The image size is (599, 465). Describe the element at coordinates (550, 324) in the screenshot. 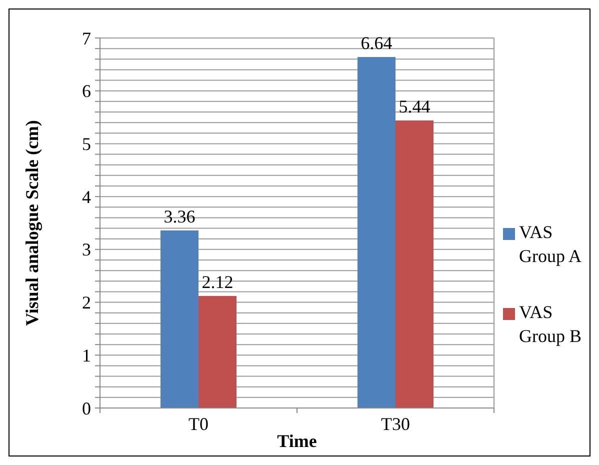

I see `legend-label: VAS Group B` at that location.